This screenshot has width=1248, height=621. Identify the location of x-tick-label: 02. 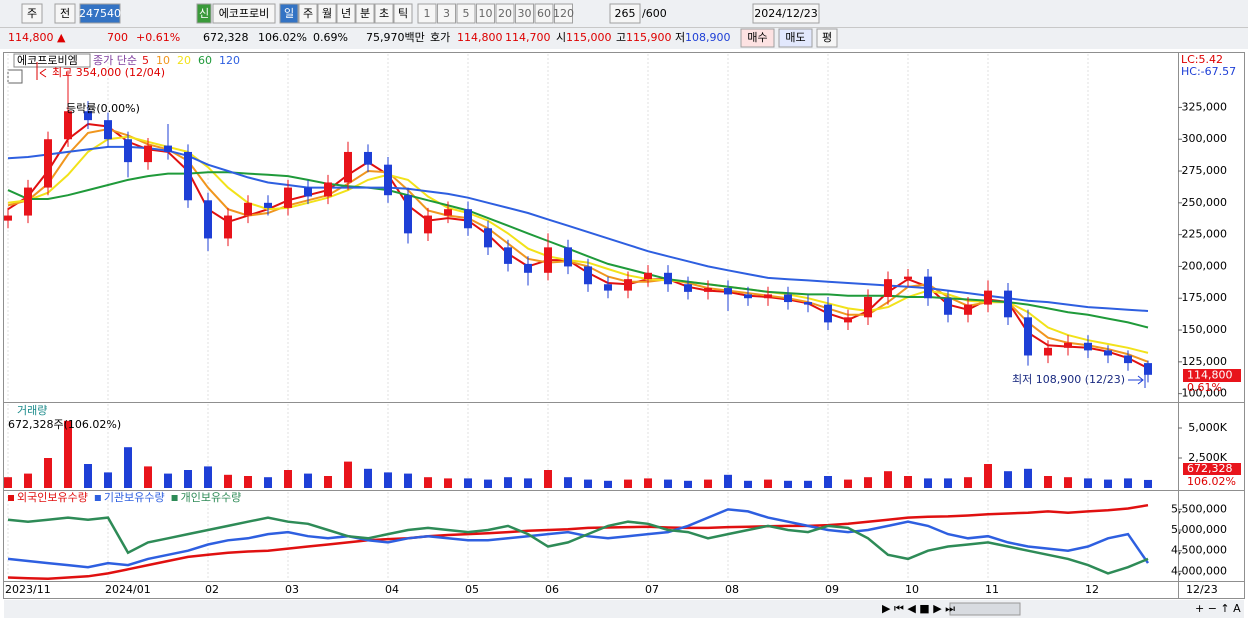
(212, 589).